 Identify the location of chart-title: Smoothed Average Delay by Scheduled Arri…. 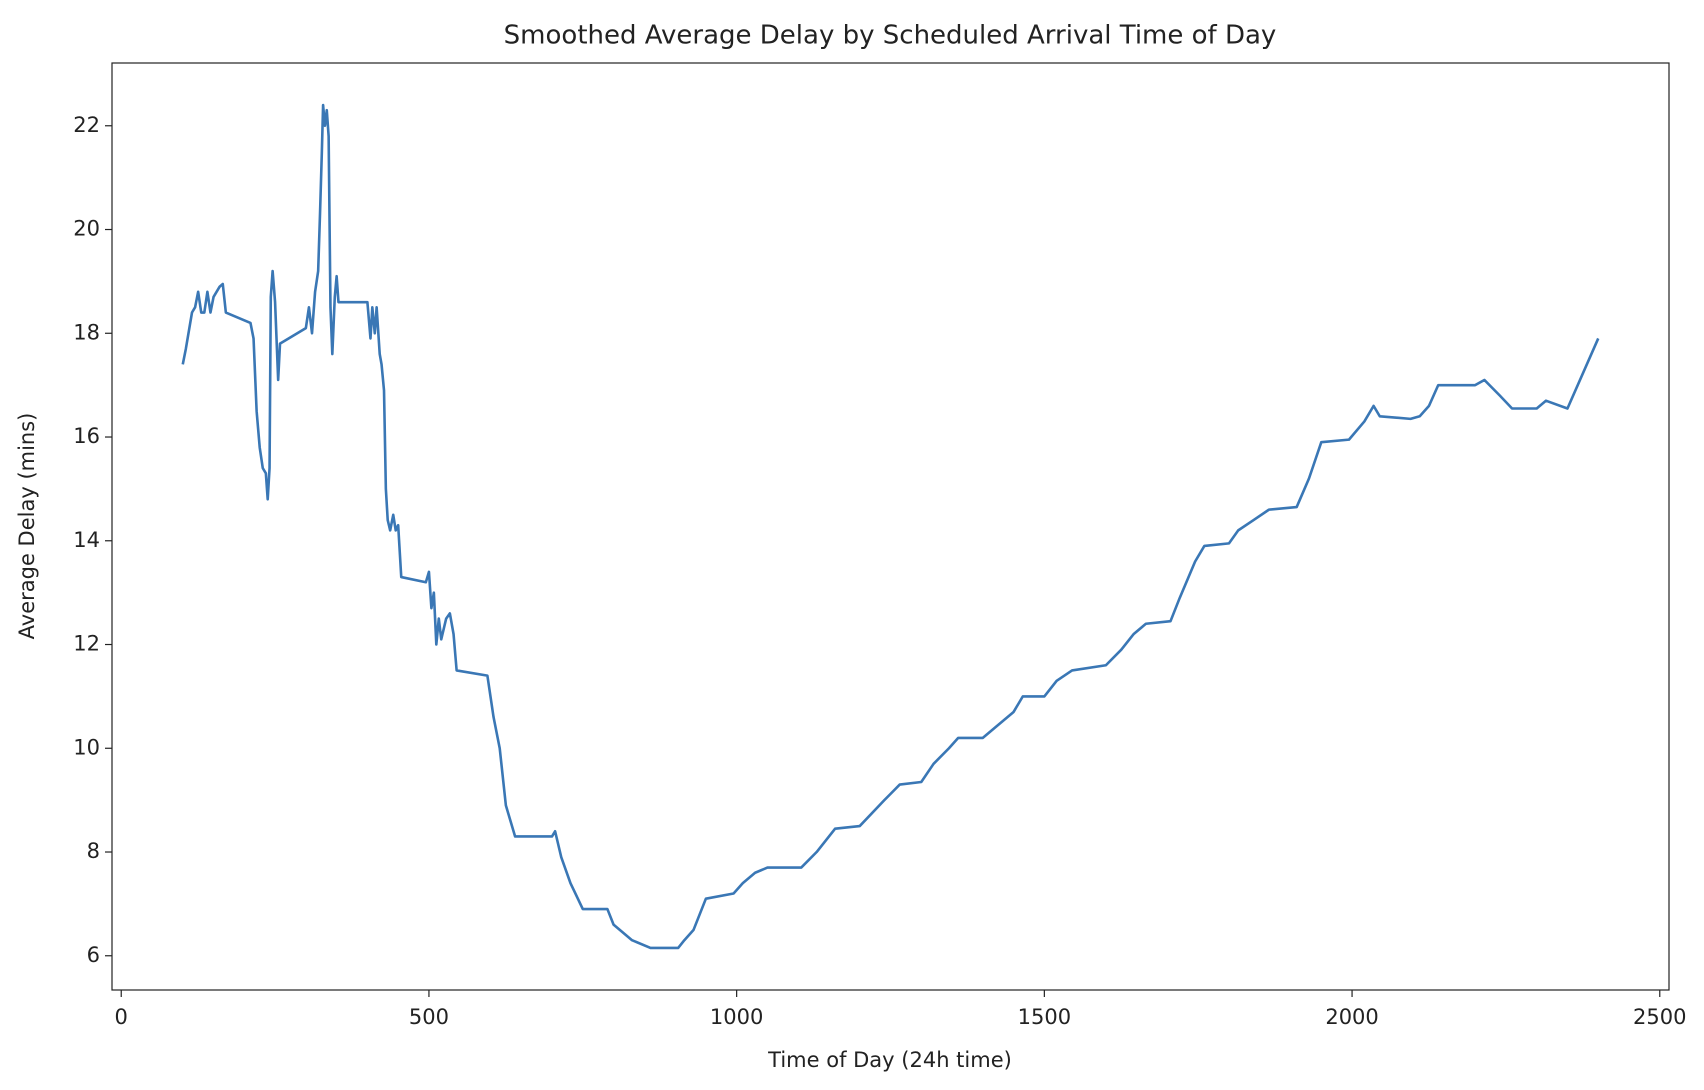
(890, 36).